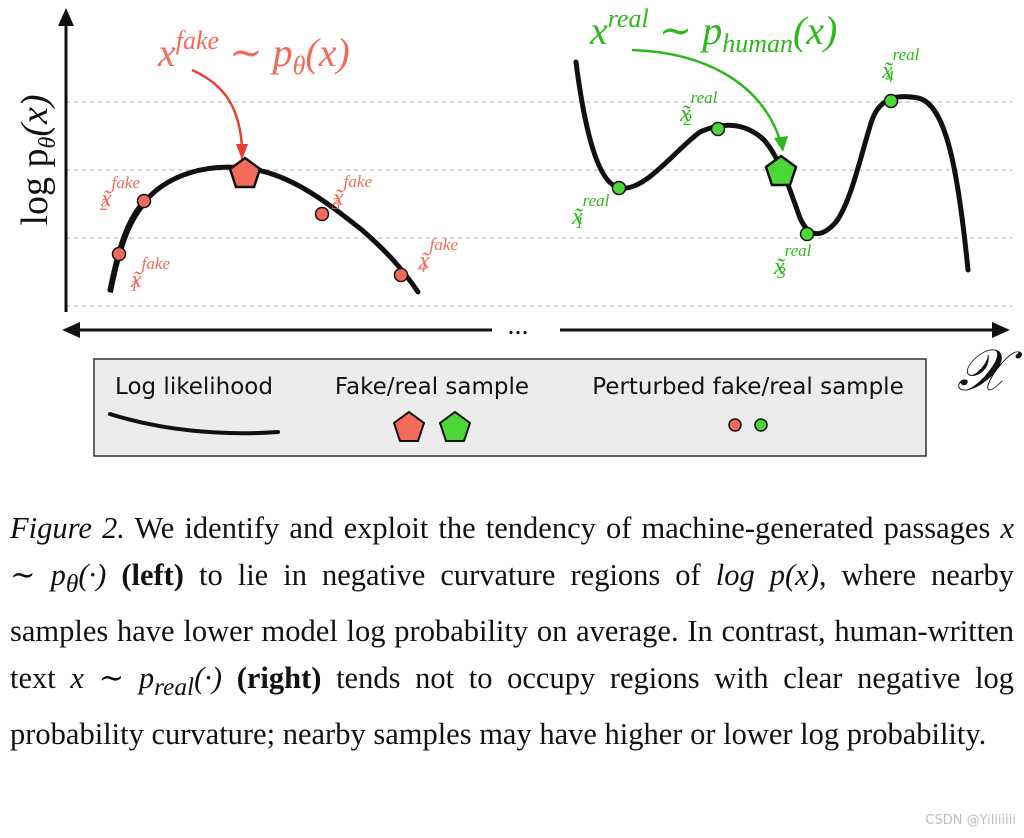 This screenshot has width=1024, height=838. What do you see at coordinates (146, 681) in the screenshot?
I see `caption-math-3: x ∼ preal(·)` at bounding box center [146, 681].